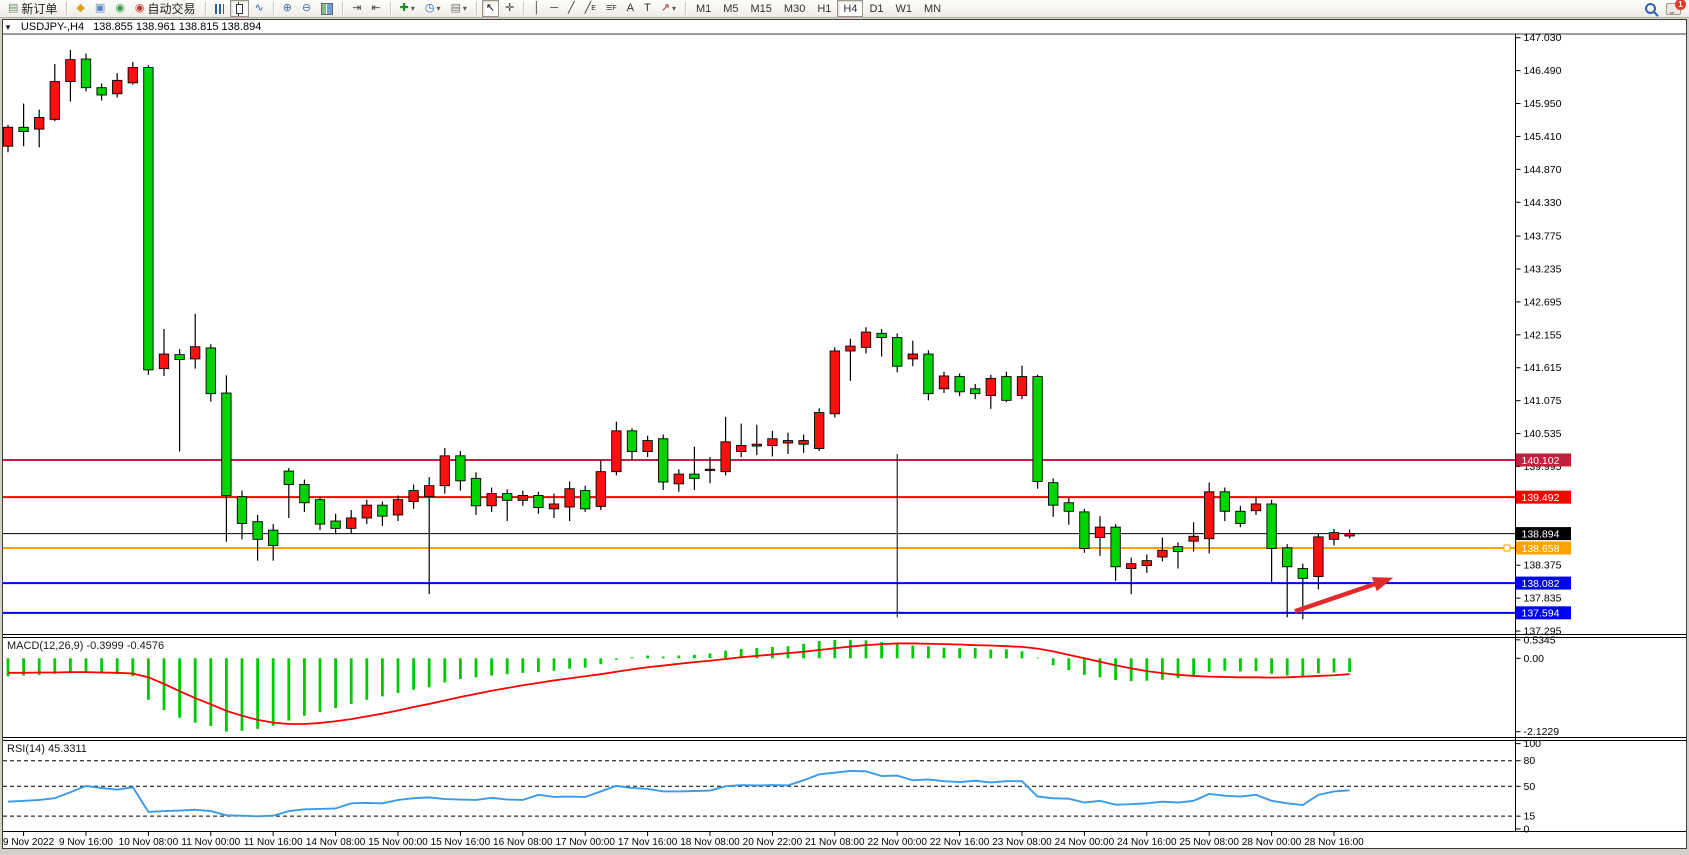  What do you see at coordinates (52, 27) in the screenshot?
I see `chart-symbol-title: USDJPY-,H4` at bounding box center [52, 27].